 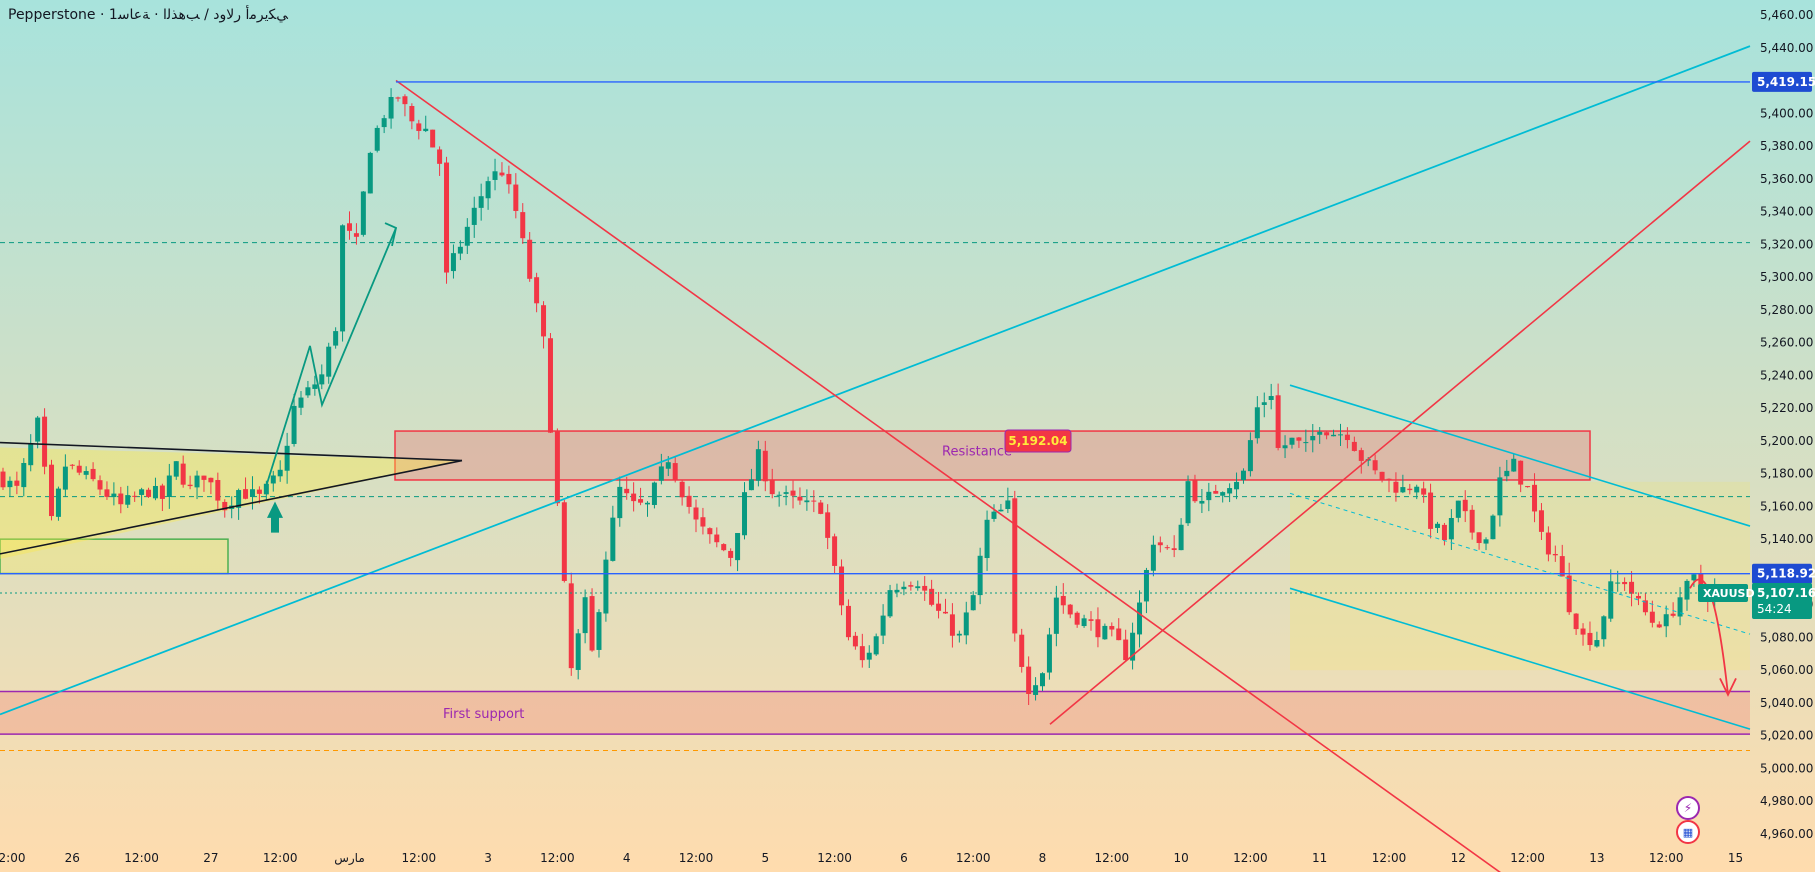 I want to click on y-tick-label: 5,160.00, so click(x=1786, y=506).